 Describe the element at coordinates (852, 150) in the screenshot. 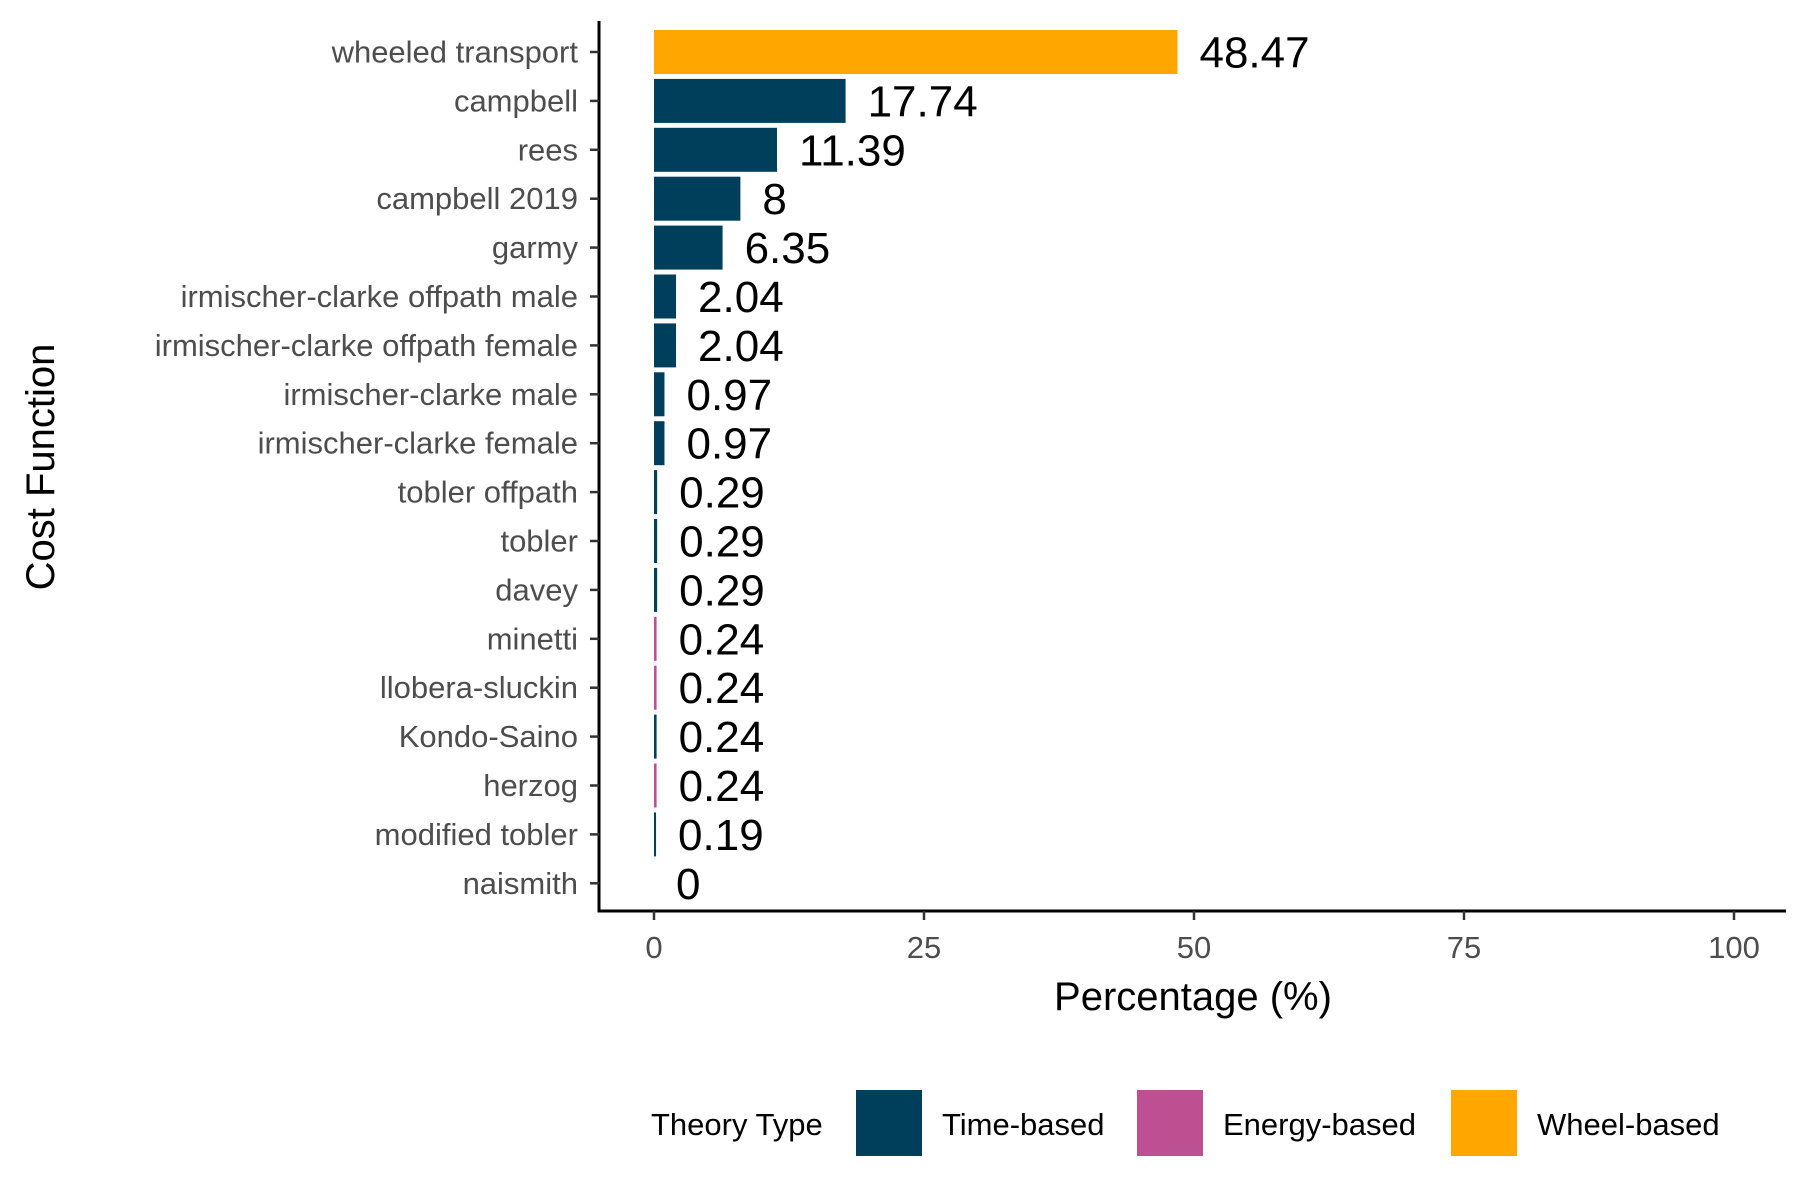

I see `data-label-rees: 11.39` at that location.